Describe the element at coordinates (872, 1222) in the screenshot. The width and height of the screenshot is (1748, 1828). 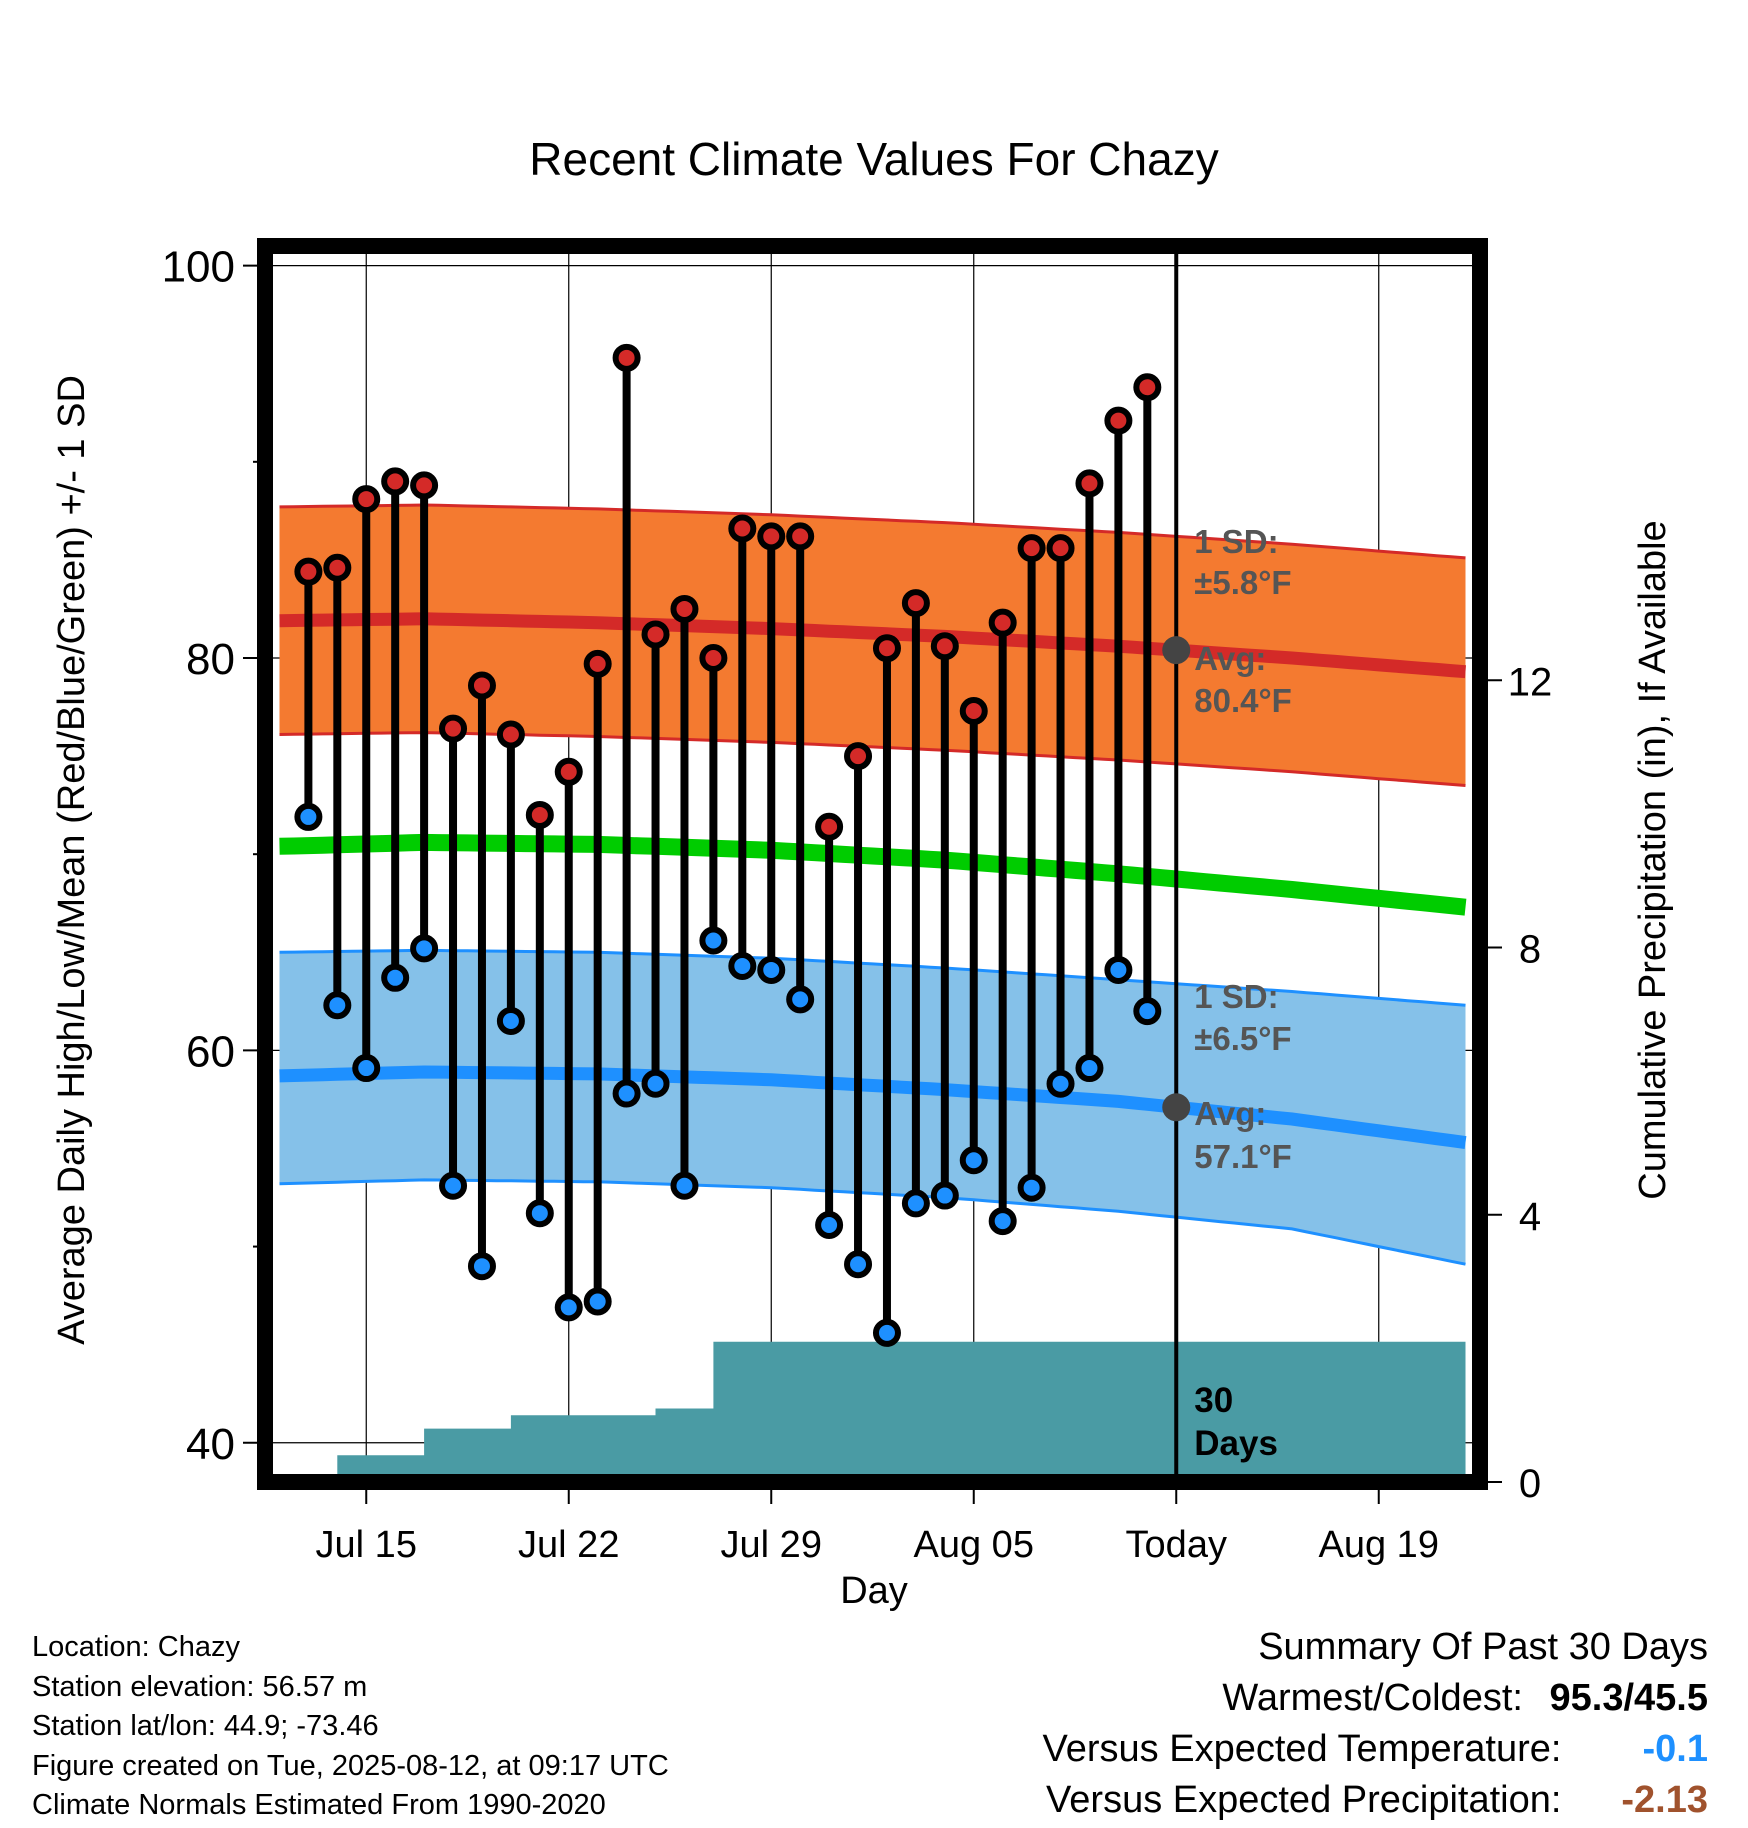
I see `low-sd-lower-edge` at that location.